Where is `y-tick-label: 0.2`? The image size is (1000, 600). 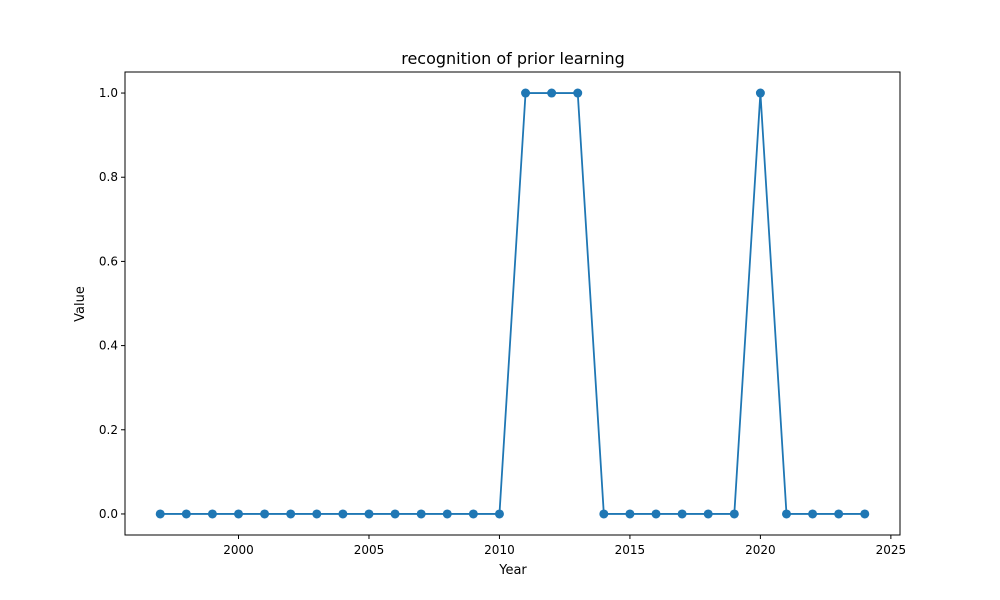
y-tick-label: 0.2 is located at coordinates (108, 430).